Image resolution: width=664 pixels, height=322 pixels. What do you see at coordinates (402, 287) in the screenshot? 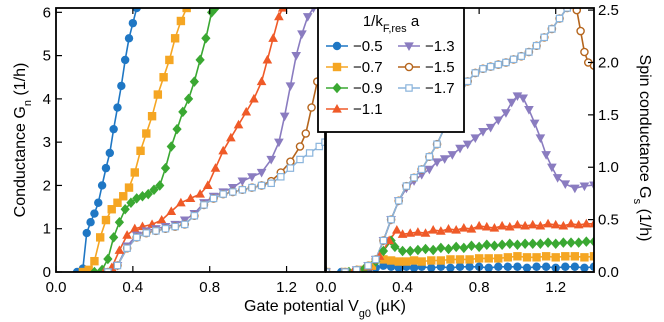
I see `x-tick-label-1-1: 0.4` at bounding box center [402, 287].